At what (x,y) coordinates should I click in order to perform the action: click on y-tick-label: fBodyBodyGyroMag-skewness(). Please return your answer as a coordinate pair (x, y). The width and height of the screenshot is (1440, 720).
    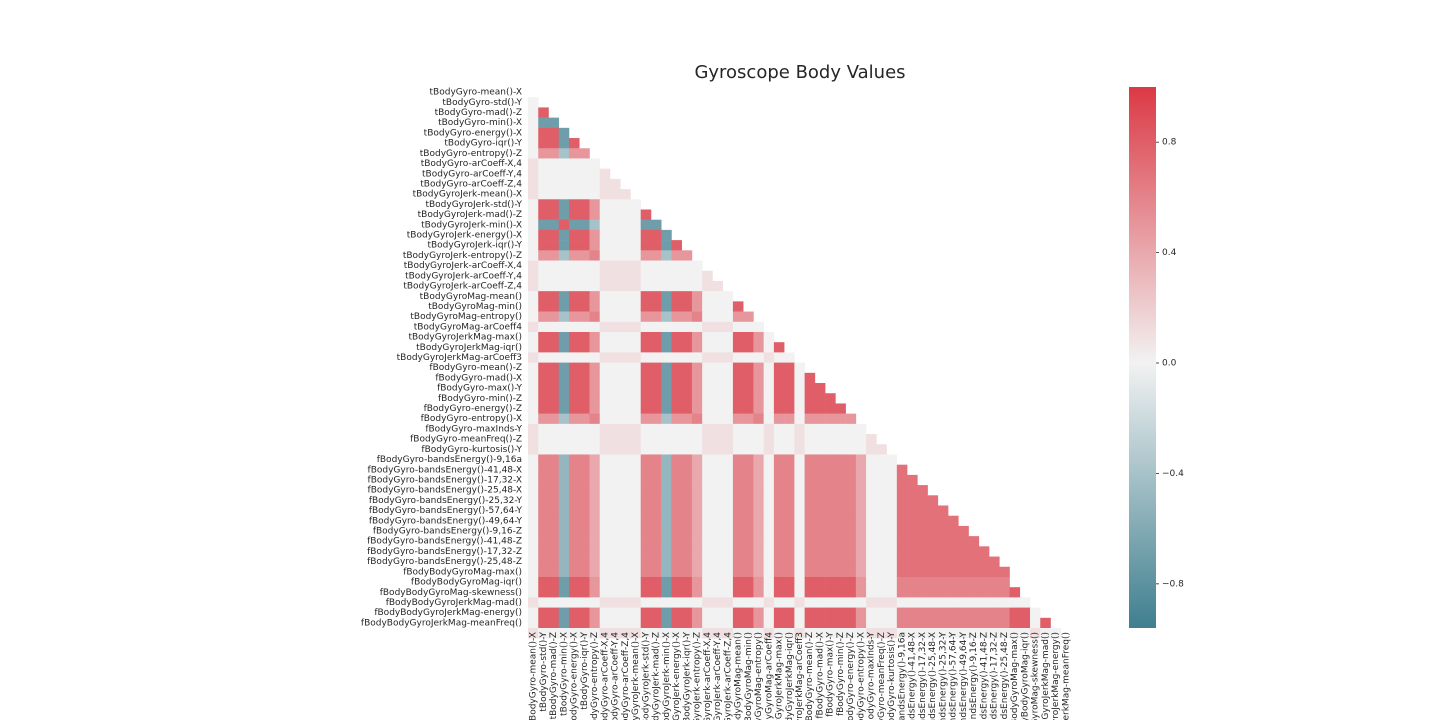
    Looking at the image, I should click on (451, 593).